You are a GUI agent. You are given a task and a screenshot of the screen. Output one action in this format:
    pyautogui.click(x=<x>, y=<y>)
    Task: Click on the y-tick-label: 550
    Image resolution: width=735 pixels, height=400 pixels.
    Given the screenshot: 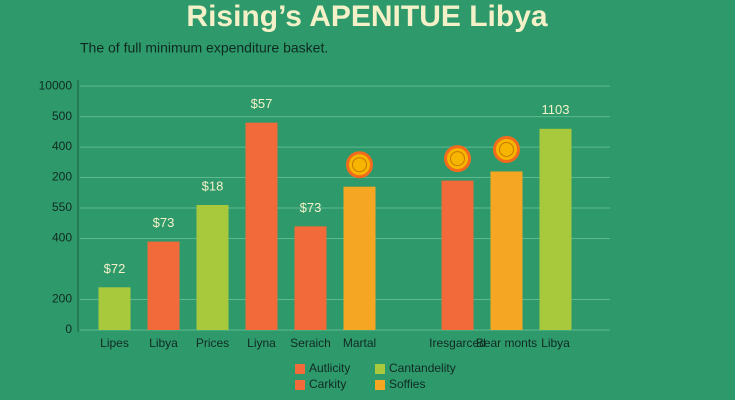 What is the action you would take?
    pyautogui.click(x=62, y=207)
    